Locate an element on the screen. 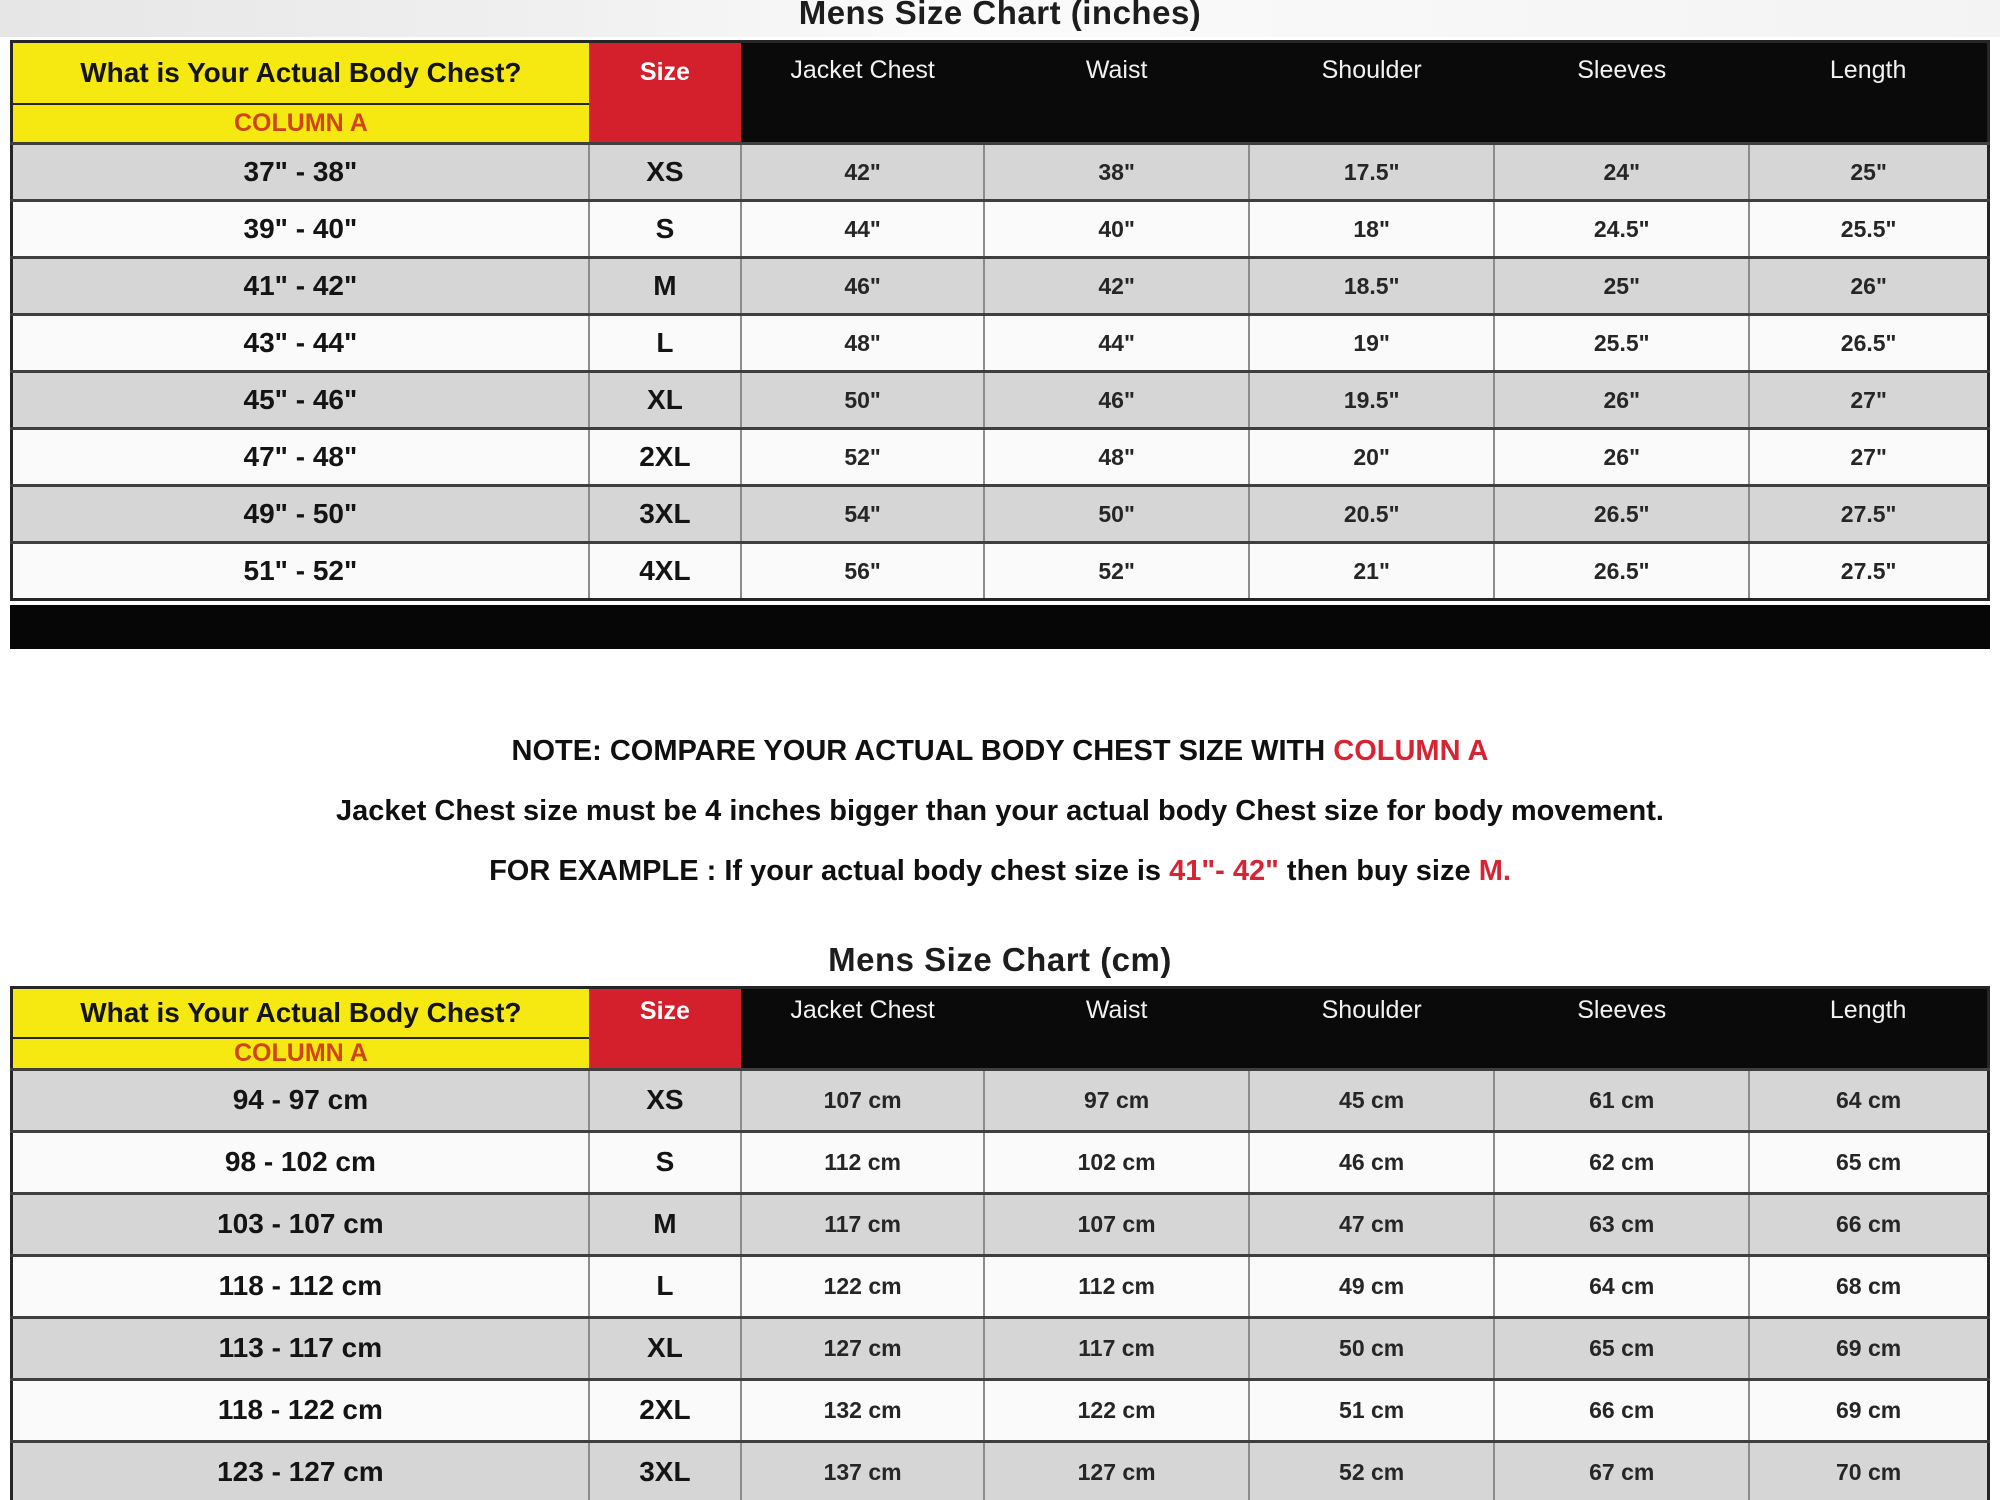 Image resolution: width=2000 pixels, height=1500 pixels. measurement-cell: 46" is located at coordinates (862, 285).